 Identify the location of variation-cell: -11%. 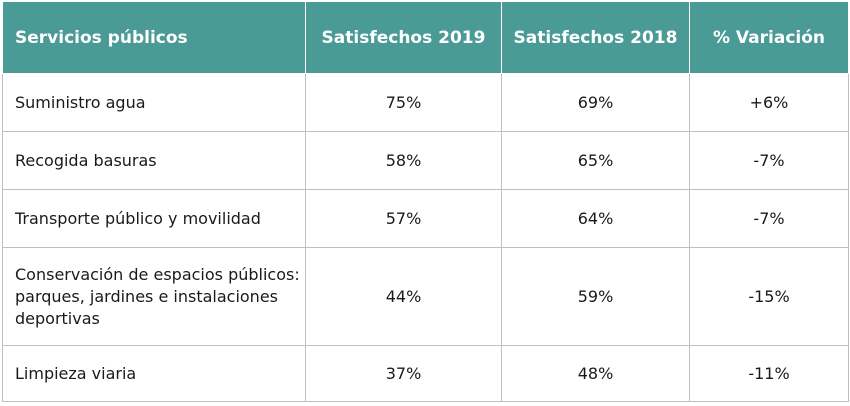
(769, 373).